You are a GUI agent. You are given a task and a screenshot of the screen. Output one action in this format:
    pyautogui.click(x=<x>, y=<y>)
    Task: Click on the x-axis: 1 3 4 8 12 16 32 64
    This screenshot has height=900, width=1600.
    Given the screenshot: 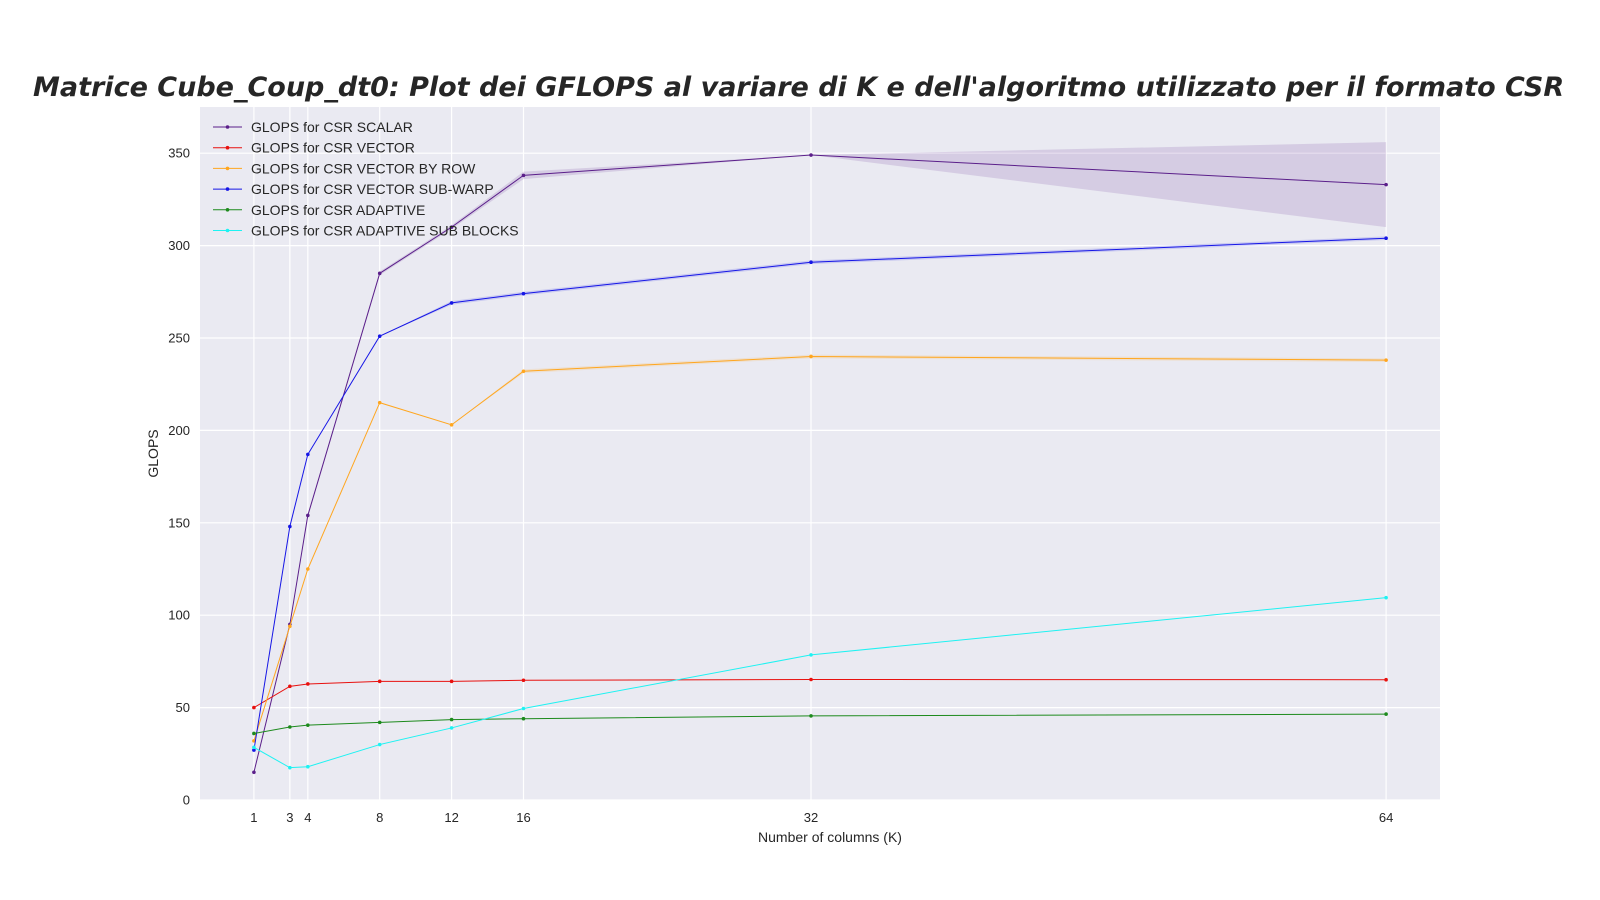 What is the action you would take?
    pyautogui.click(x=821, y=817)
    